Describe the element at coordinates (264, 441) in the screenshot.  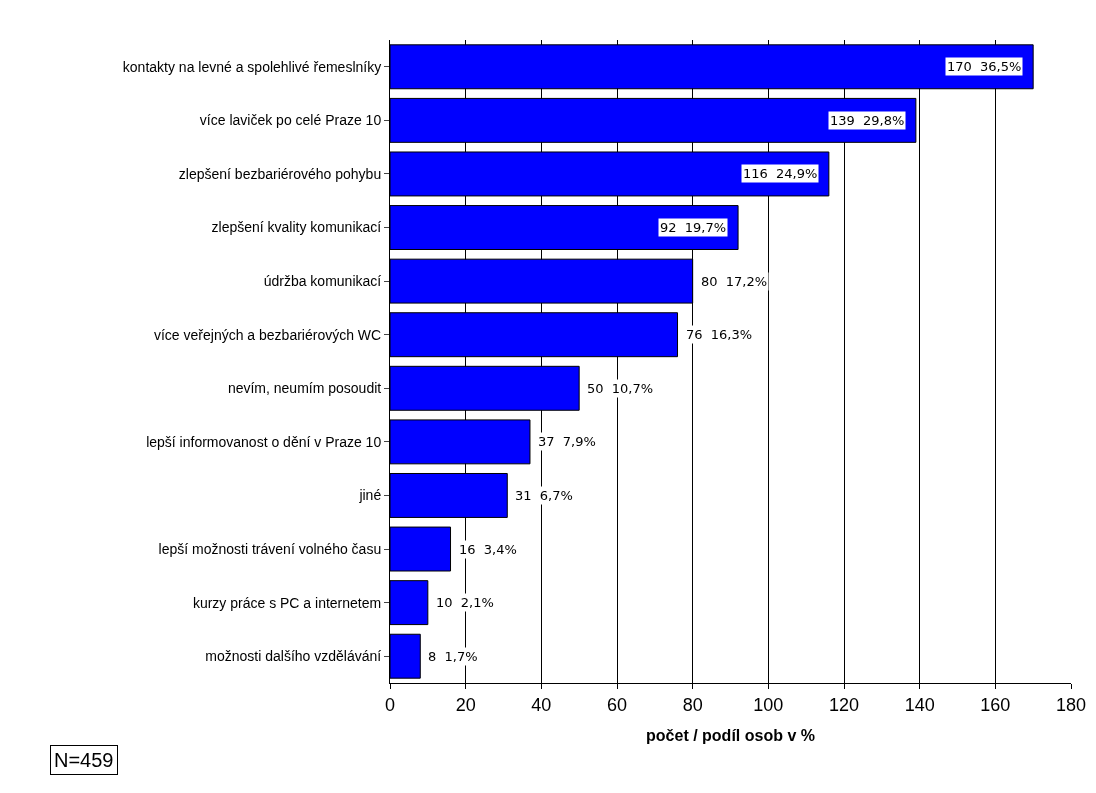
I see `y-tick-label: lepší informovanost o dění v Praze 10` at that location.